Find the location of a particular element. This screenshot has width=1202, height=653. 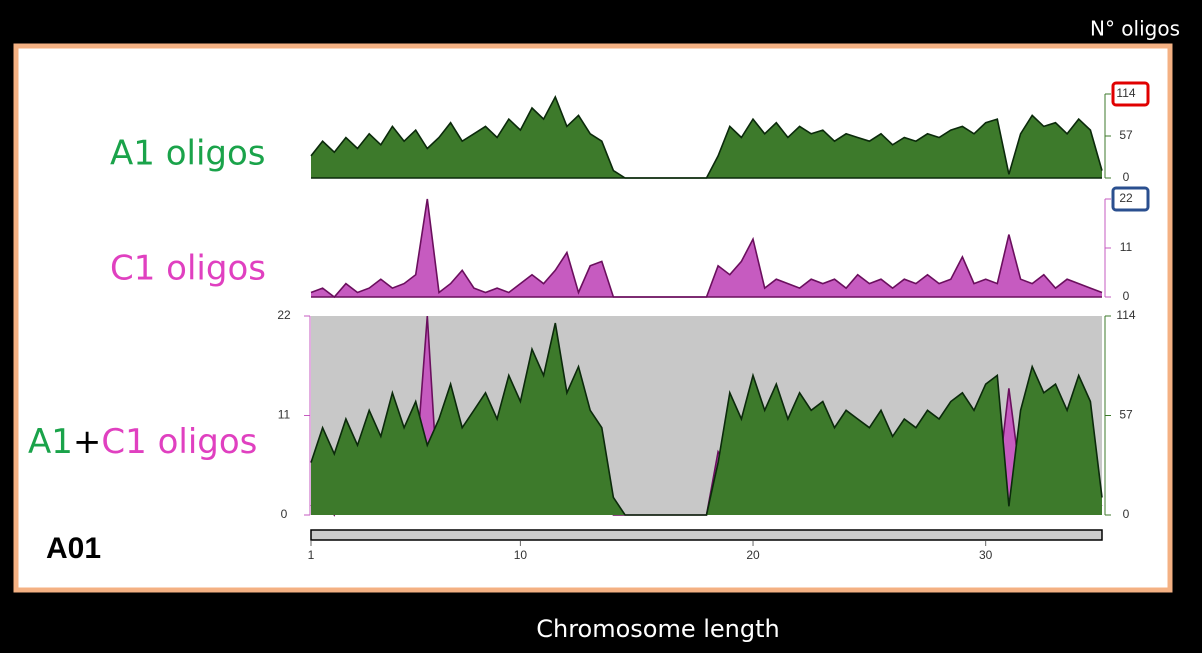

track-title: C1 oligos is located at coordinates (188, 269).